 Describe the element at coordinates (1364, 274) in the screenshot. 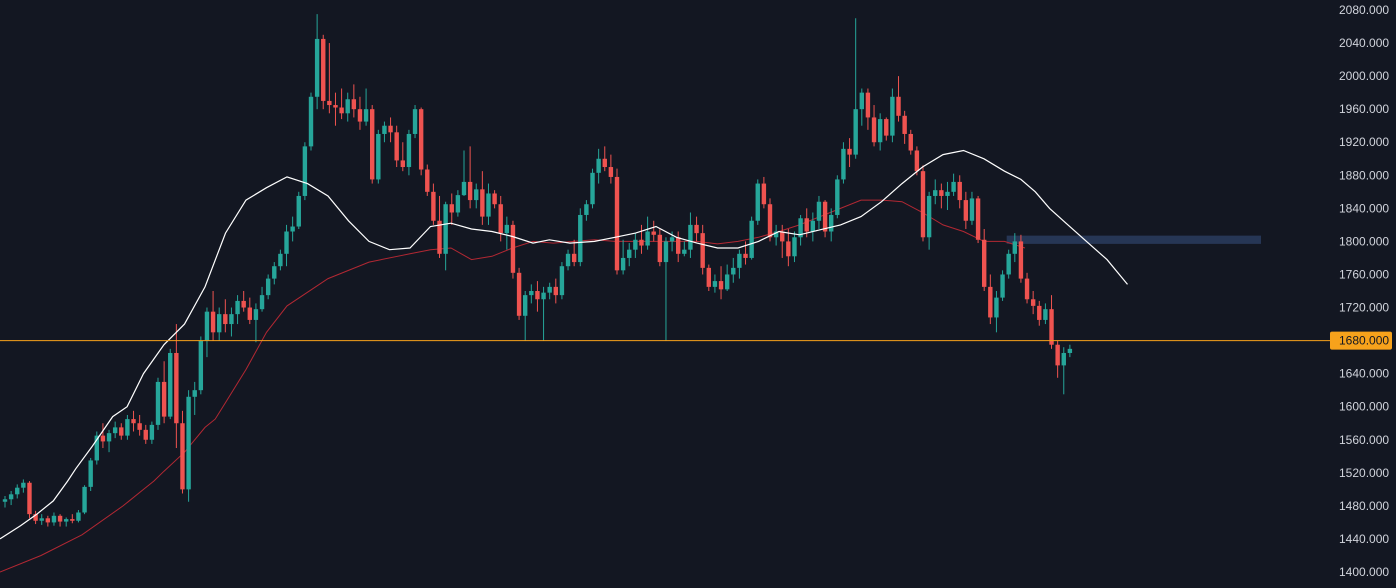

I see `price-tick-label: 1760.000` at that location.